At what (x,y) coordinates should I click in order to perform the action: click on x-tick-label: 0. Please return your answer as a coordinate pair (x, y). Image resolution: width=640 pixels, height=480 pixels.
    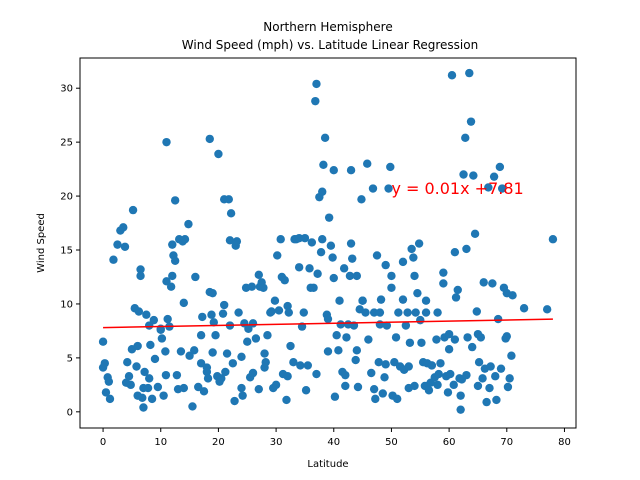
    Looking at the image, I should click on (103, 442).